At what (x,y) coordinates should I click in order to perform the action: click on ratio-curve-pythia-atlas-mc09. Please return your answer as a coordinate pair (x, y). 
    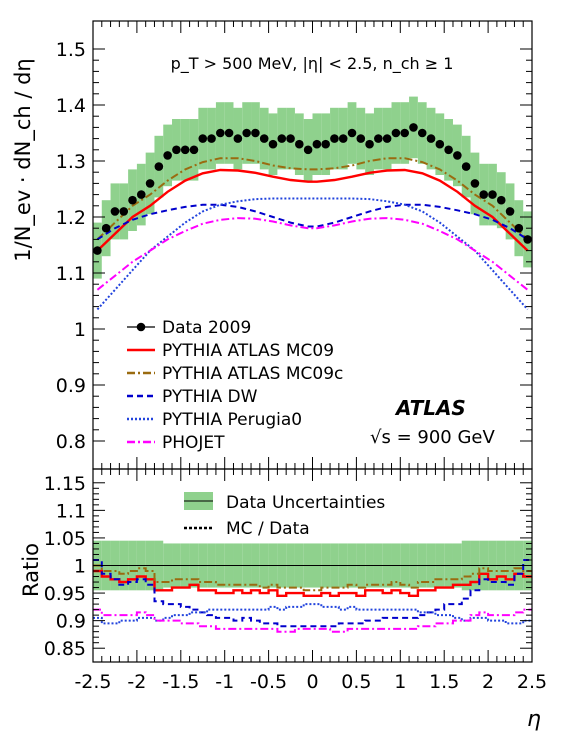
    Looking at the image, I should click on (312, 583).